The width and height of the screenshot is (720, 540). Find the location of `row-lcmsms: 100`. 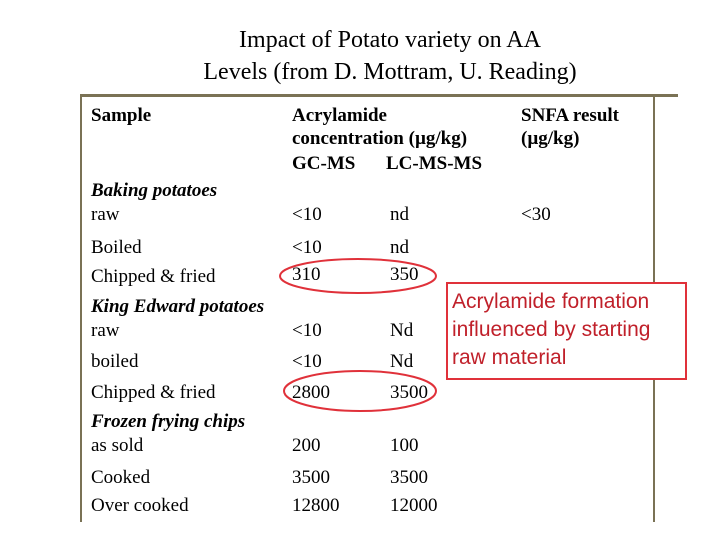

row-lcmsms: 100 is located at coordinates (404, 445).